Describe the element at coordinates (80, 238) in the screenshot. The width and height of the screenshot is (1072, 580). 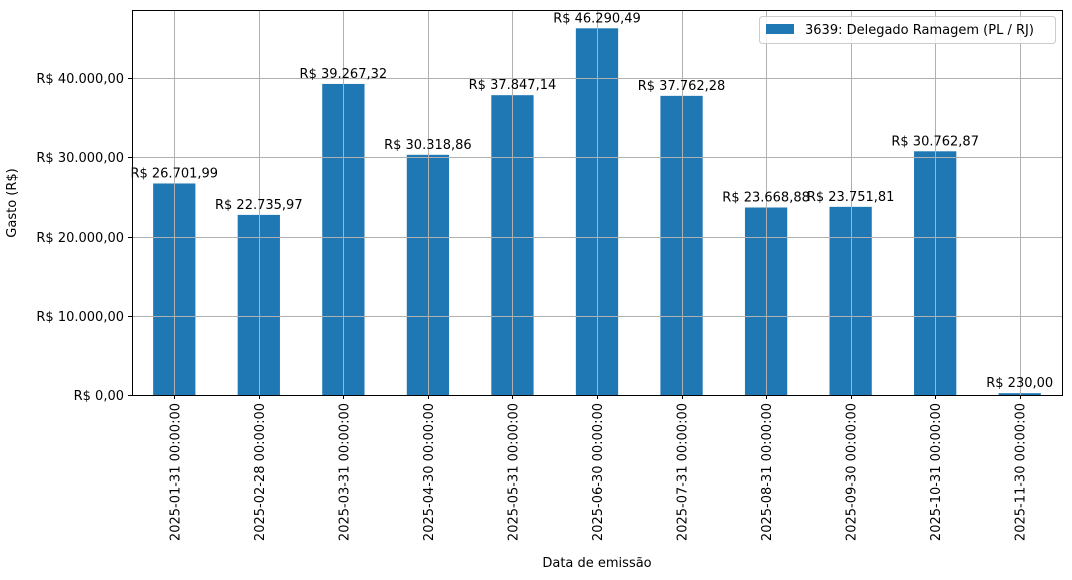
I see `y-tick-label: R$ 20.000,00` at that location.